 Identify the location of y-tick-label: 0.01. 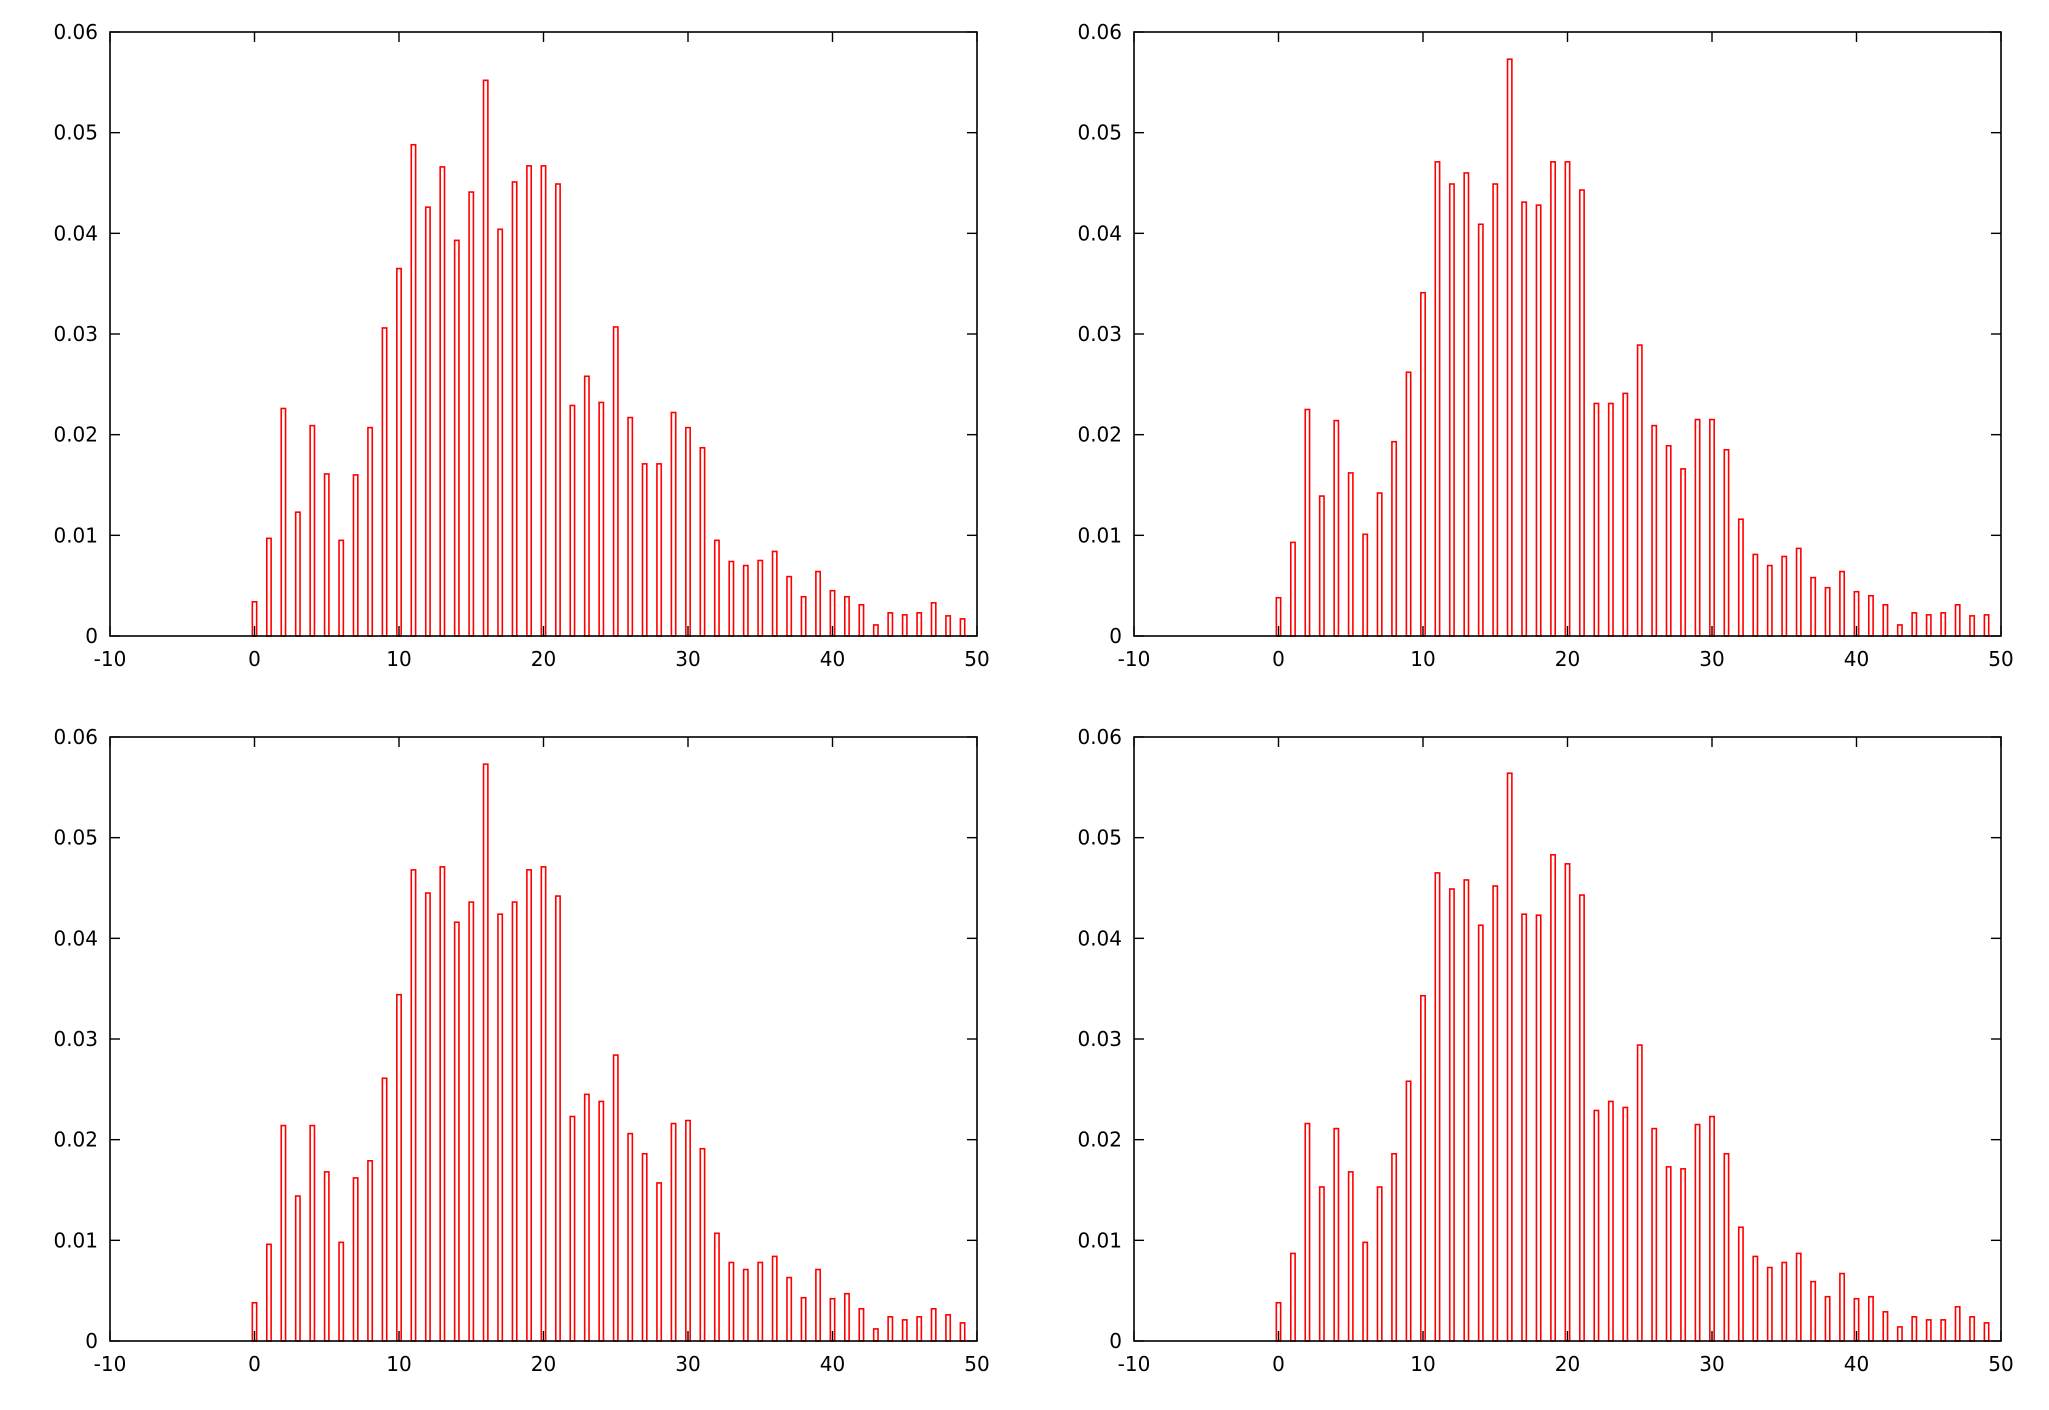
(75, 535).